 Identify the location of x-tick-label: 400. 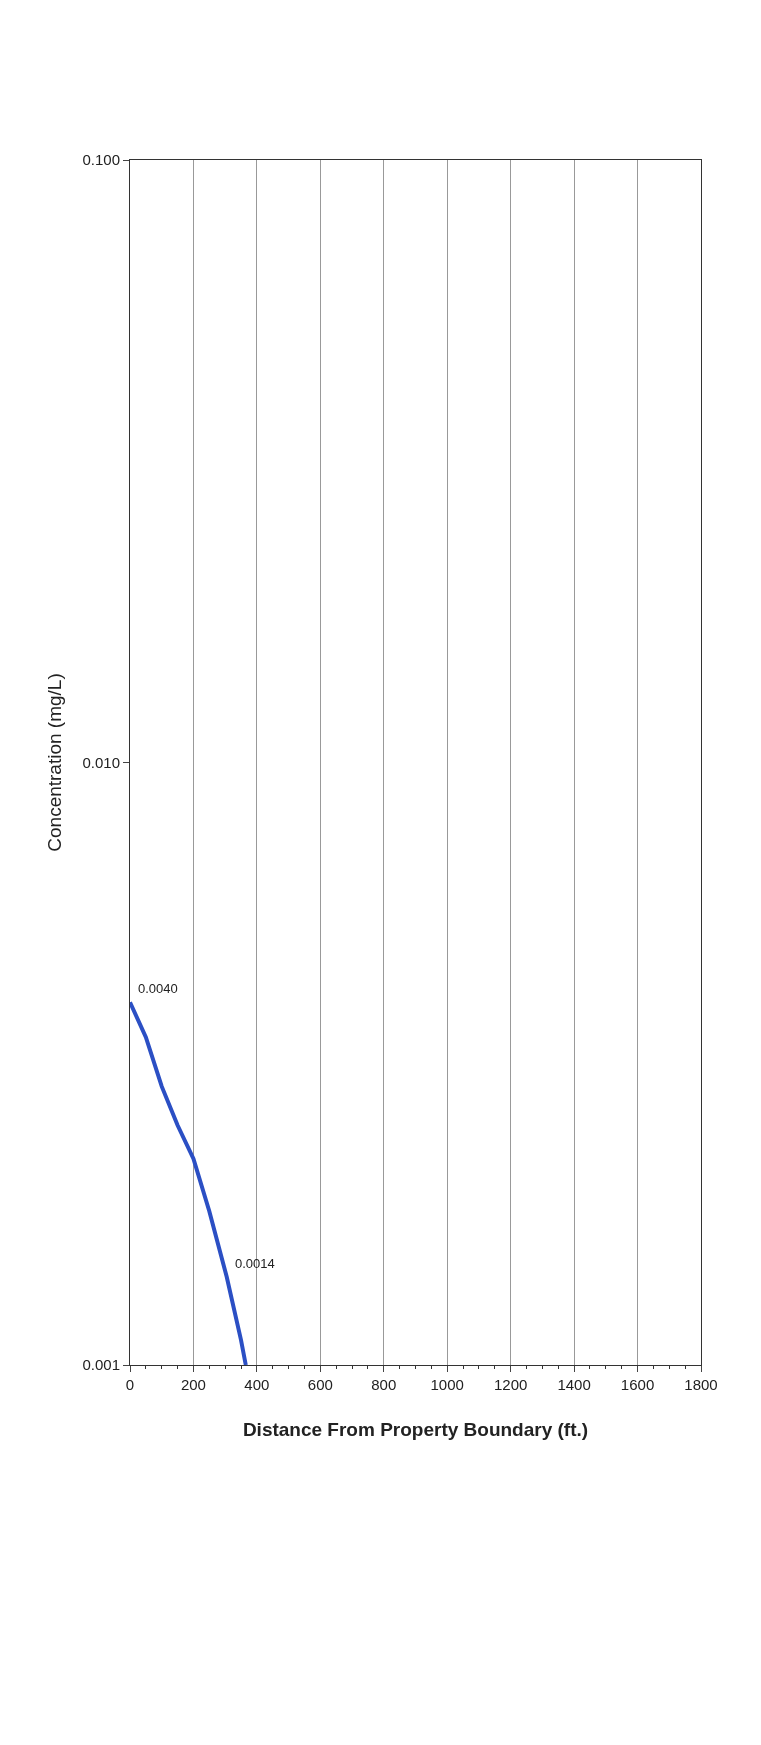
(257, 1384).